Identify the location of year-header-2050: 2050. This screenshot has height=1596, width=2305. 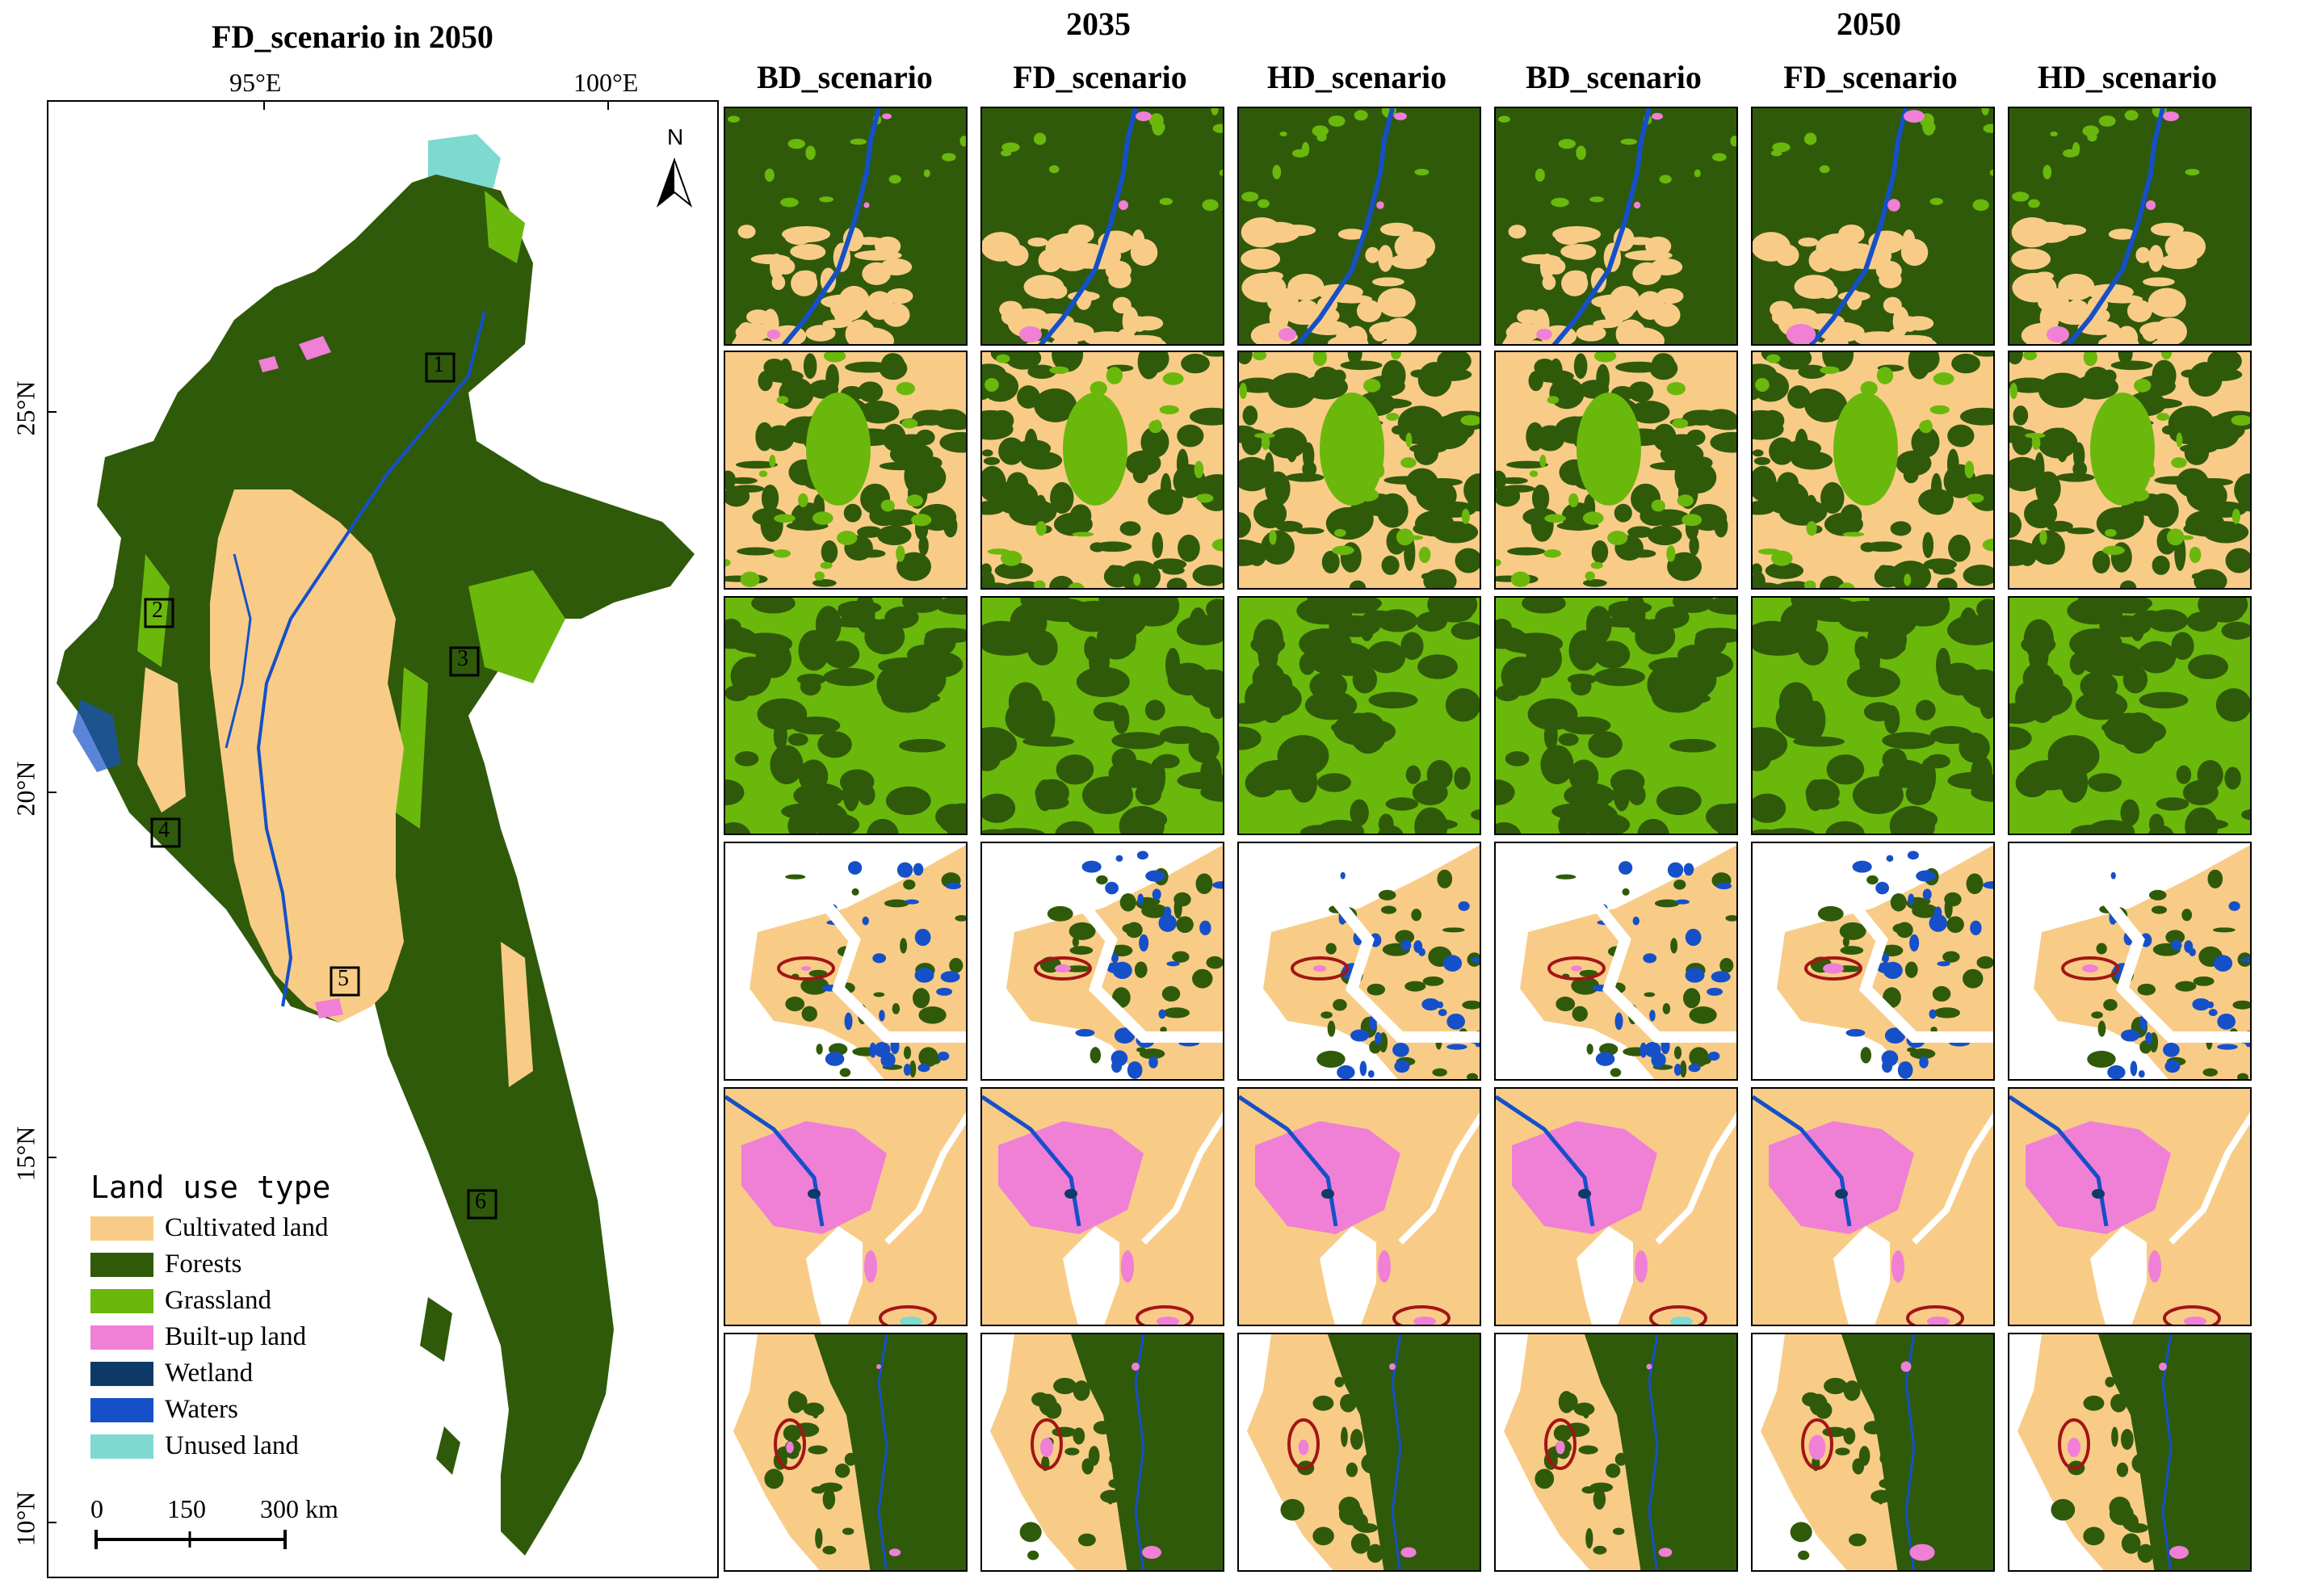
(1869, 24).